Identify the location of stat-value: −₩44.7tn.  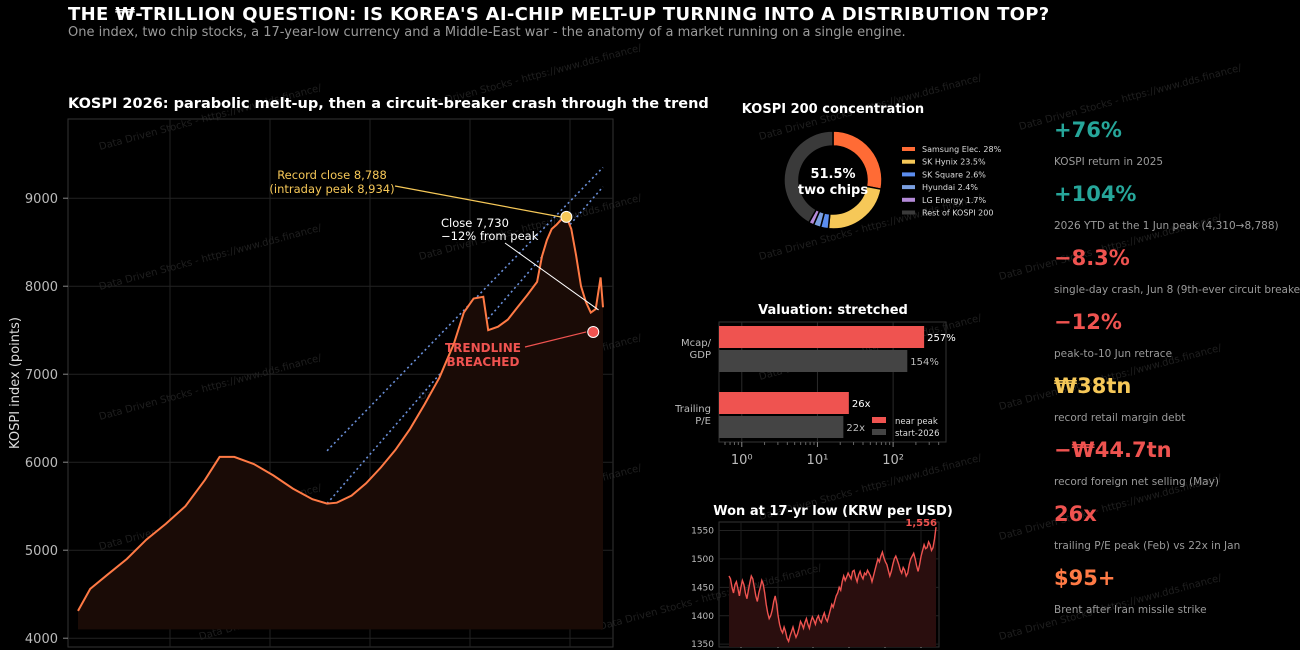
(1113, 450).